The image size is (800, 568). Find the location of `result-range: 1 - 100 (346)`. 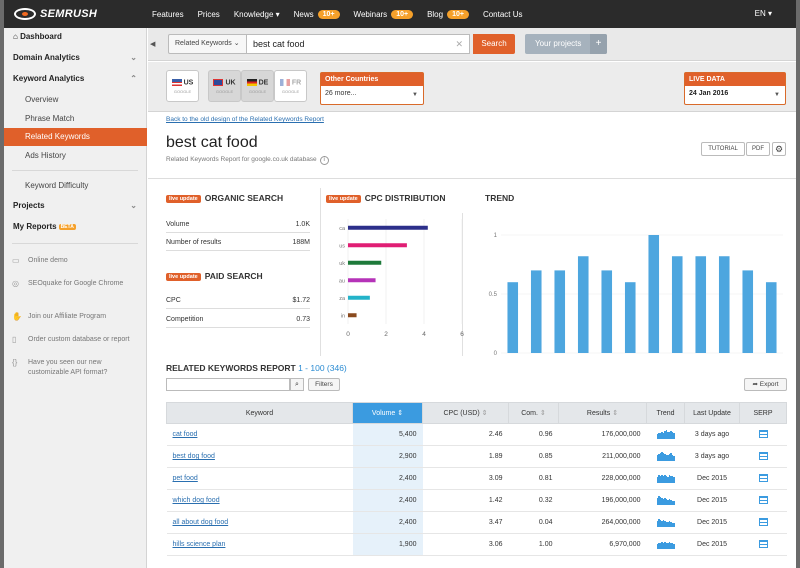

result-range: 1 - 100 (346) is located at coordinates (322, 368).